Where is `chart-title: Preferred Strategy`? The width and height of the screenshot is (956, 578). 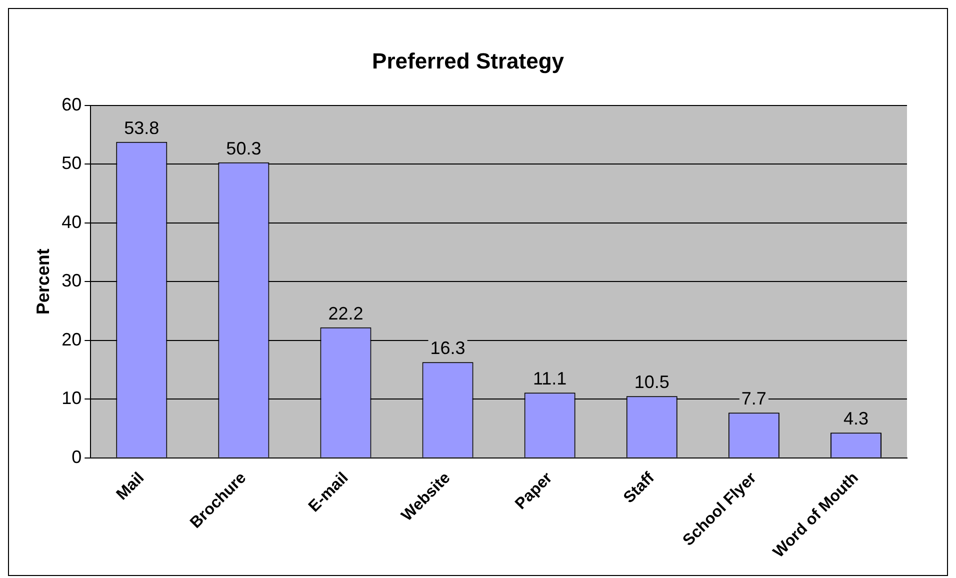
chart-title: Preferred Strategy is located at coordinates (468, 61).